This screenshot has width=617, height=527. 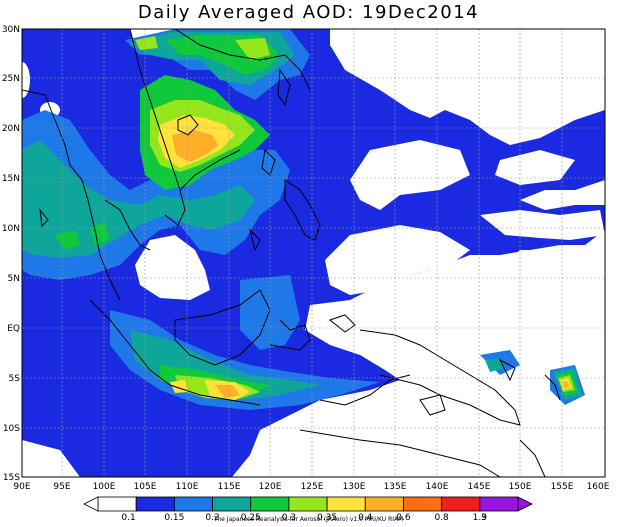 I want to click on lon-label: 120E, so click(x=270, y=487).